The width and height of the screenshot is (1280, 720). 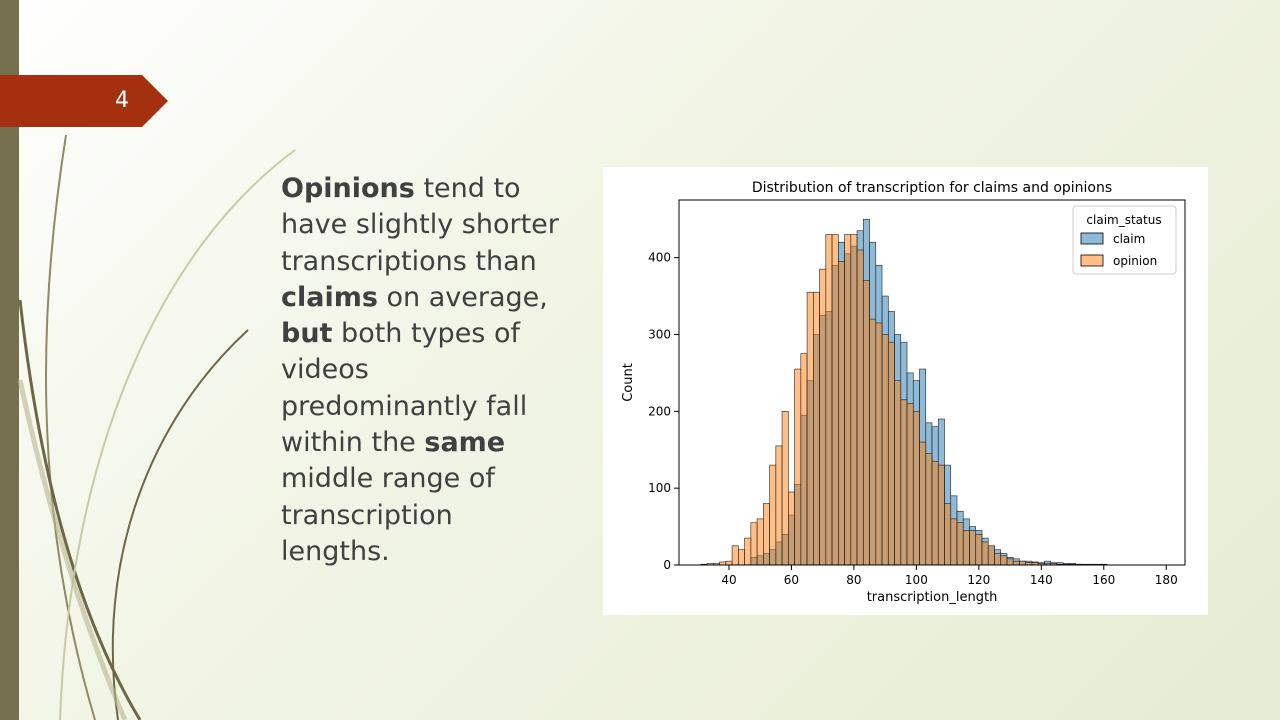 I want to click on x-tick-label: 160, so click(x=1103, y=580).